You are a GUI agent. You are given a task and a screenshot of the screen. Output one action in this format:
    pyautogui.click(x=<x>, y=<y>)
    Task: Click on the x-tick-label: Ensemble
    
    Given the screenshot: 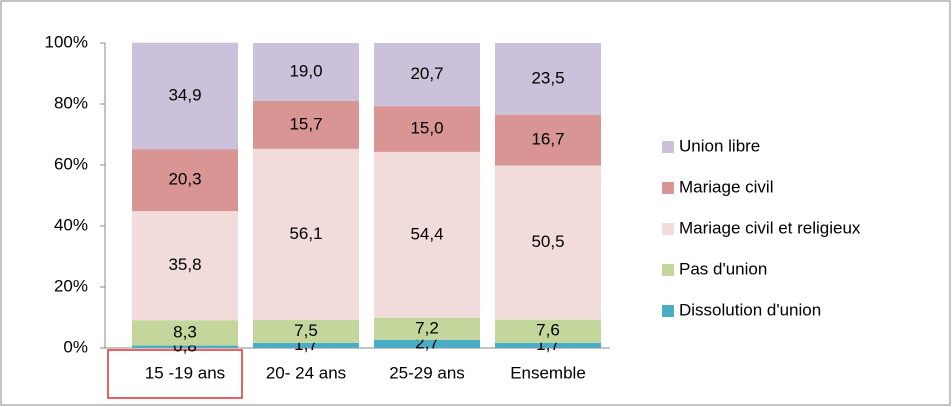 What is the action you would take?
    pyautogui.click(x=548, y=372)
    